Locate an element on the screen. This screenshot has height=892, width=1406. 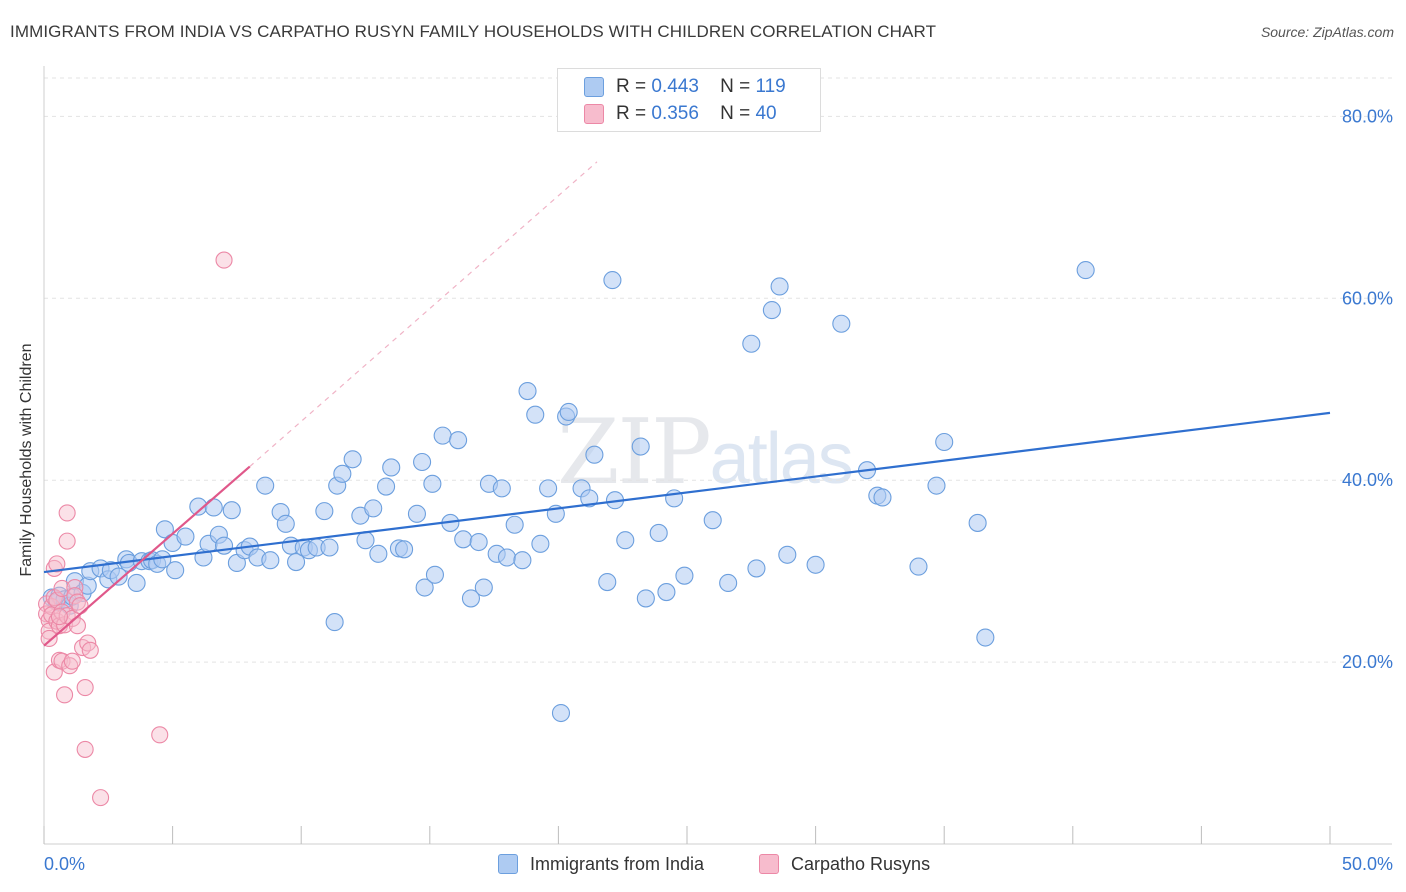
legend-r-value: 0.356 is located at coordinates (675, 113).